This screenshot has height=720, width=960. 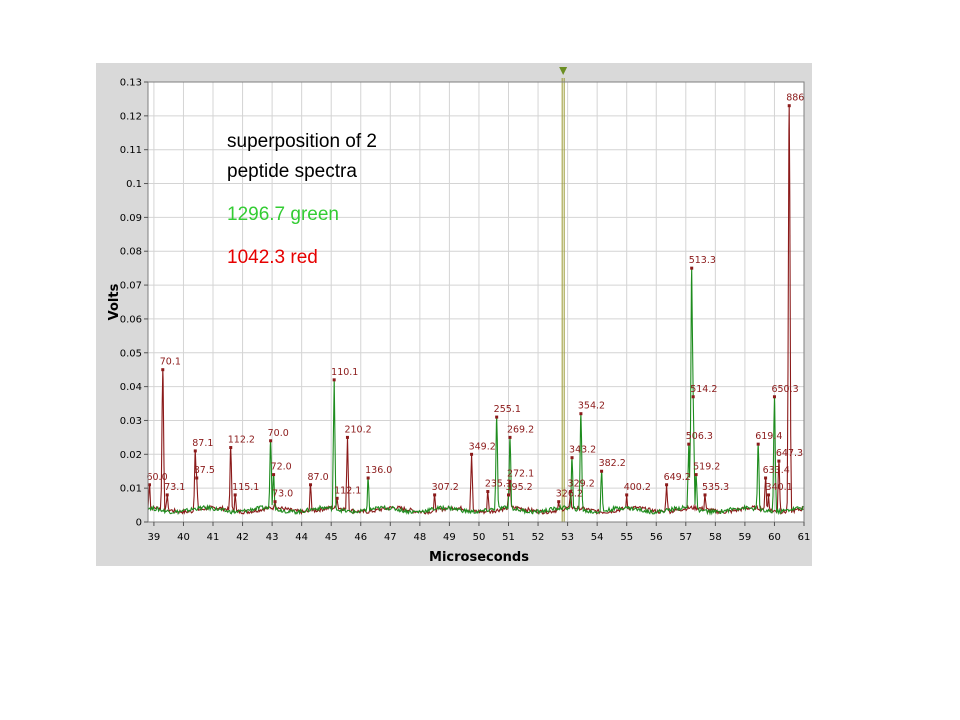 What do you see at coordinates (685, 537) in the screenshot?
I see `x-tick-label: 57` at bounding box center [685, 537].